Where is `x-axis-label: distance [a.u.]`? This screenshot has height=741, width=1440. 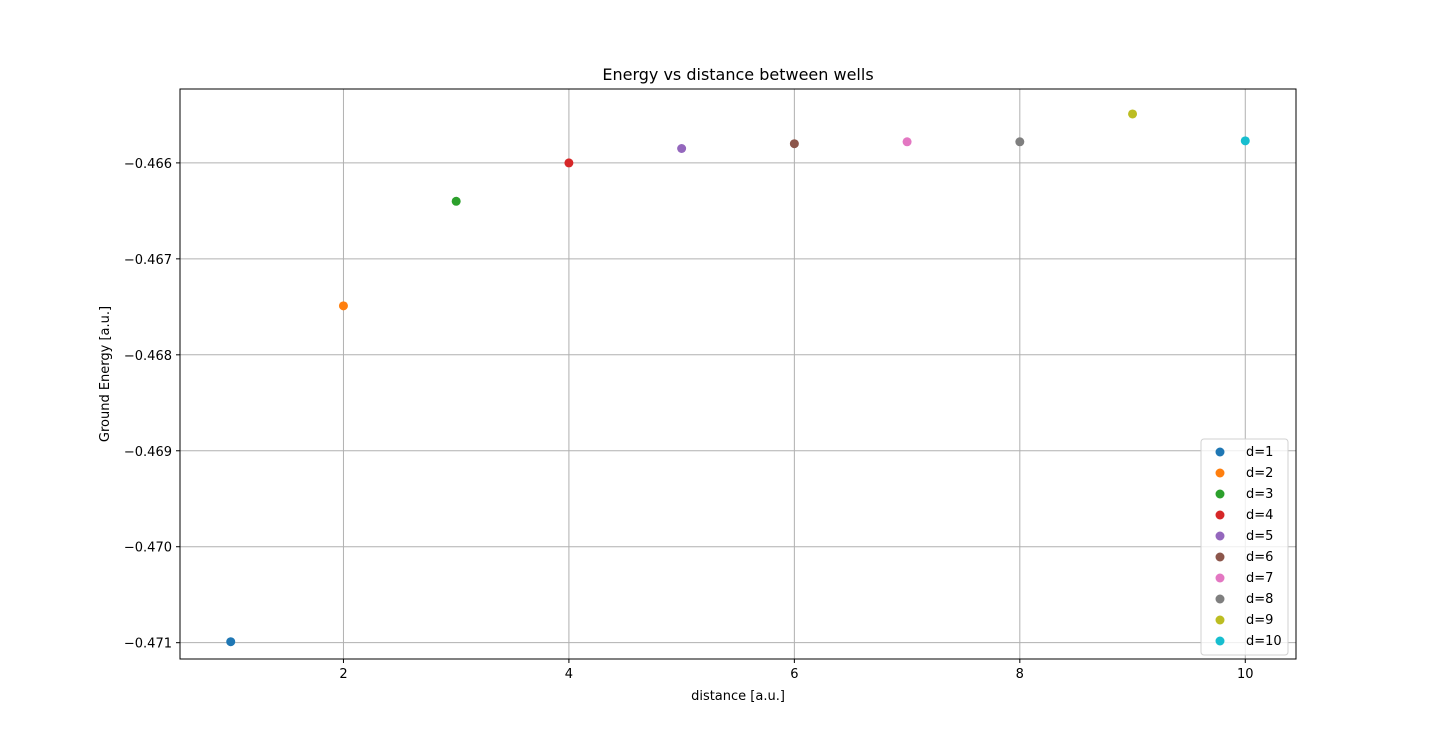 x-axis-label: distance [a.u.] is located at coordinates (738, 696).